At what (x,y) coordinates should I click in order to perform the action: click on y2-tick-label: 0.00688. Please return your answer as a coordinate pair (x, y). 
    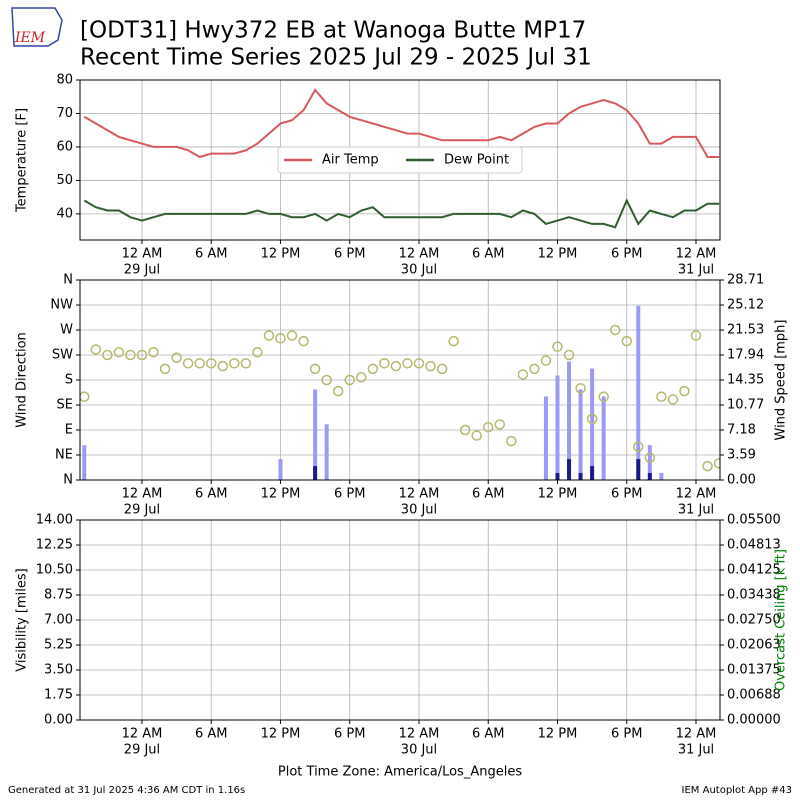
    Looking at the image, I should click on (754, 694).